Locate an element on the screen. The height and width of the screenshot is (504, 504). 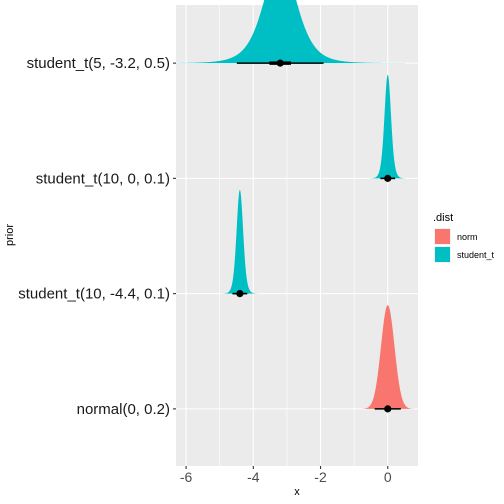
legend-title: .dist is located at coordinates (443, 218).